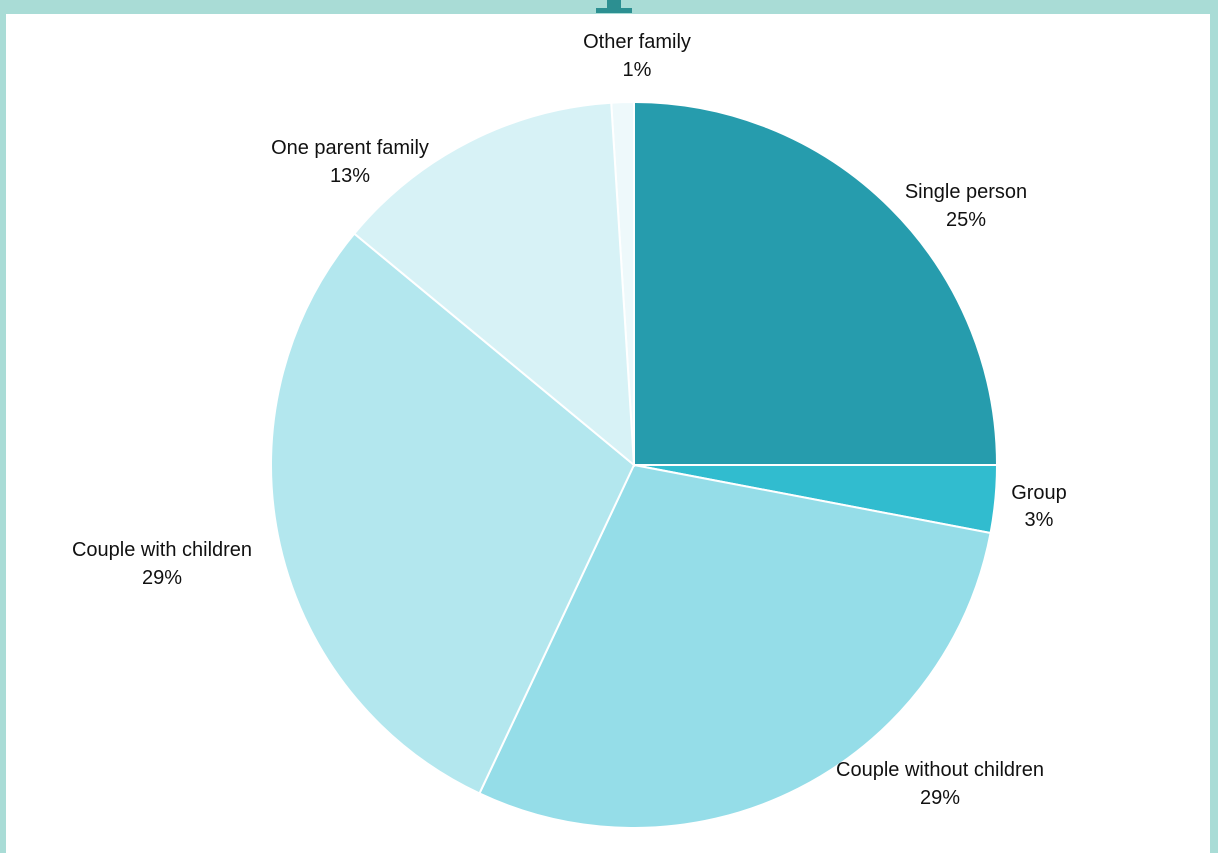 This screenshot has height=853, width=1218. I want to click on value-label-one-parent-family: 13%, so click(350, 176).